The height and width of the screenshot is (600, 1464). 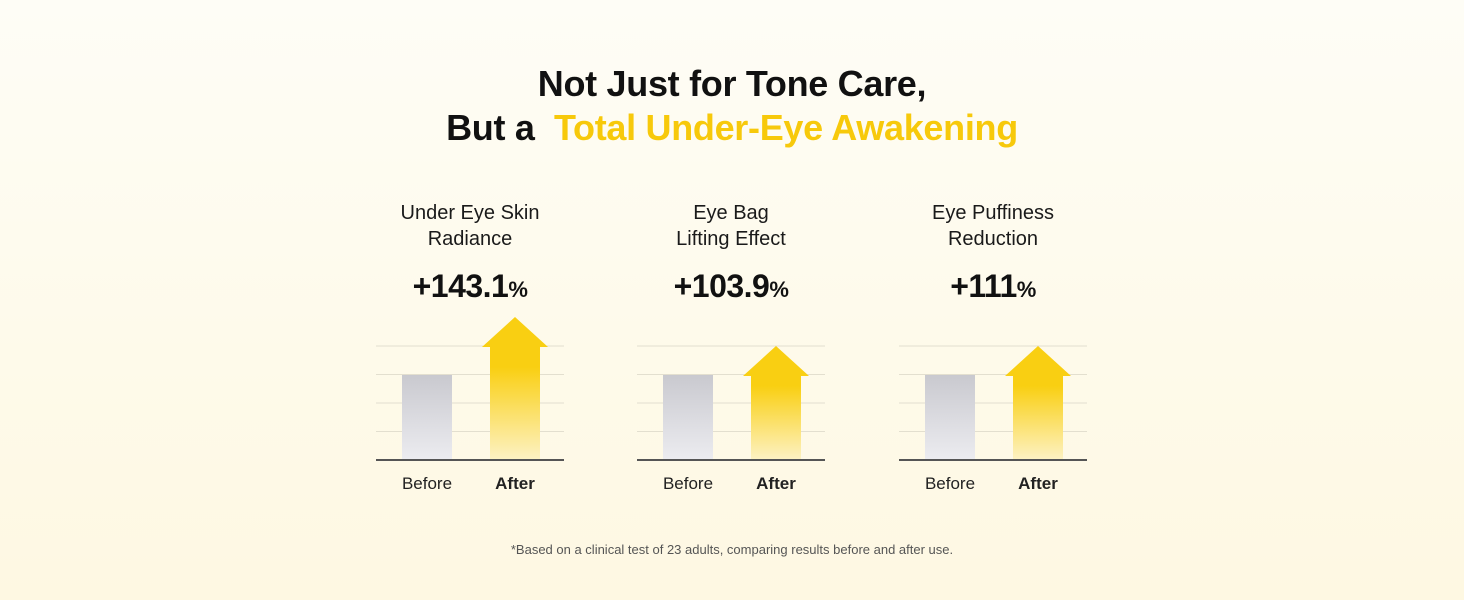 I want to click on panel-title: Eye Puffiness Reduction, so click(x=993, y=226).